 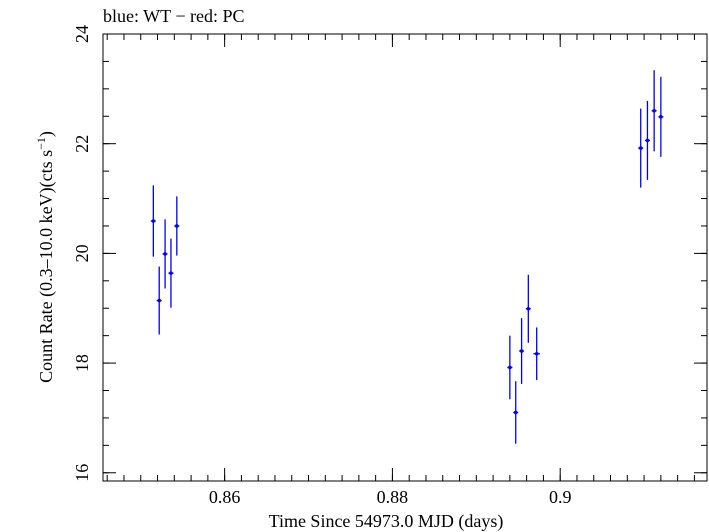 I want to click on y-tick-label: 16, so click(x=82, y=473).